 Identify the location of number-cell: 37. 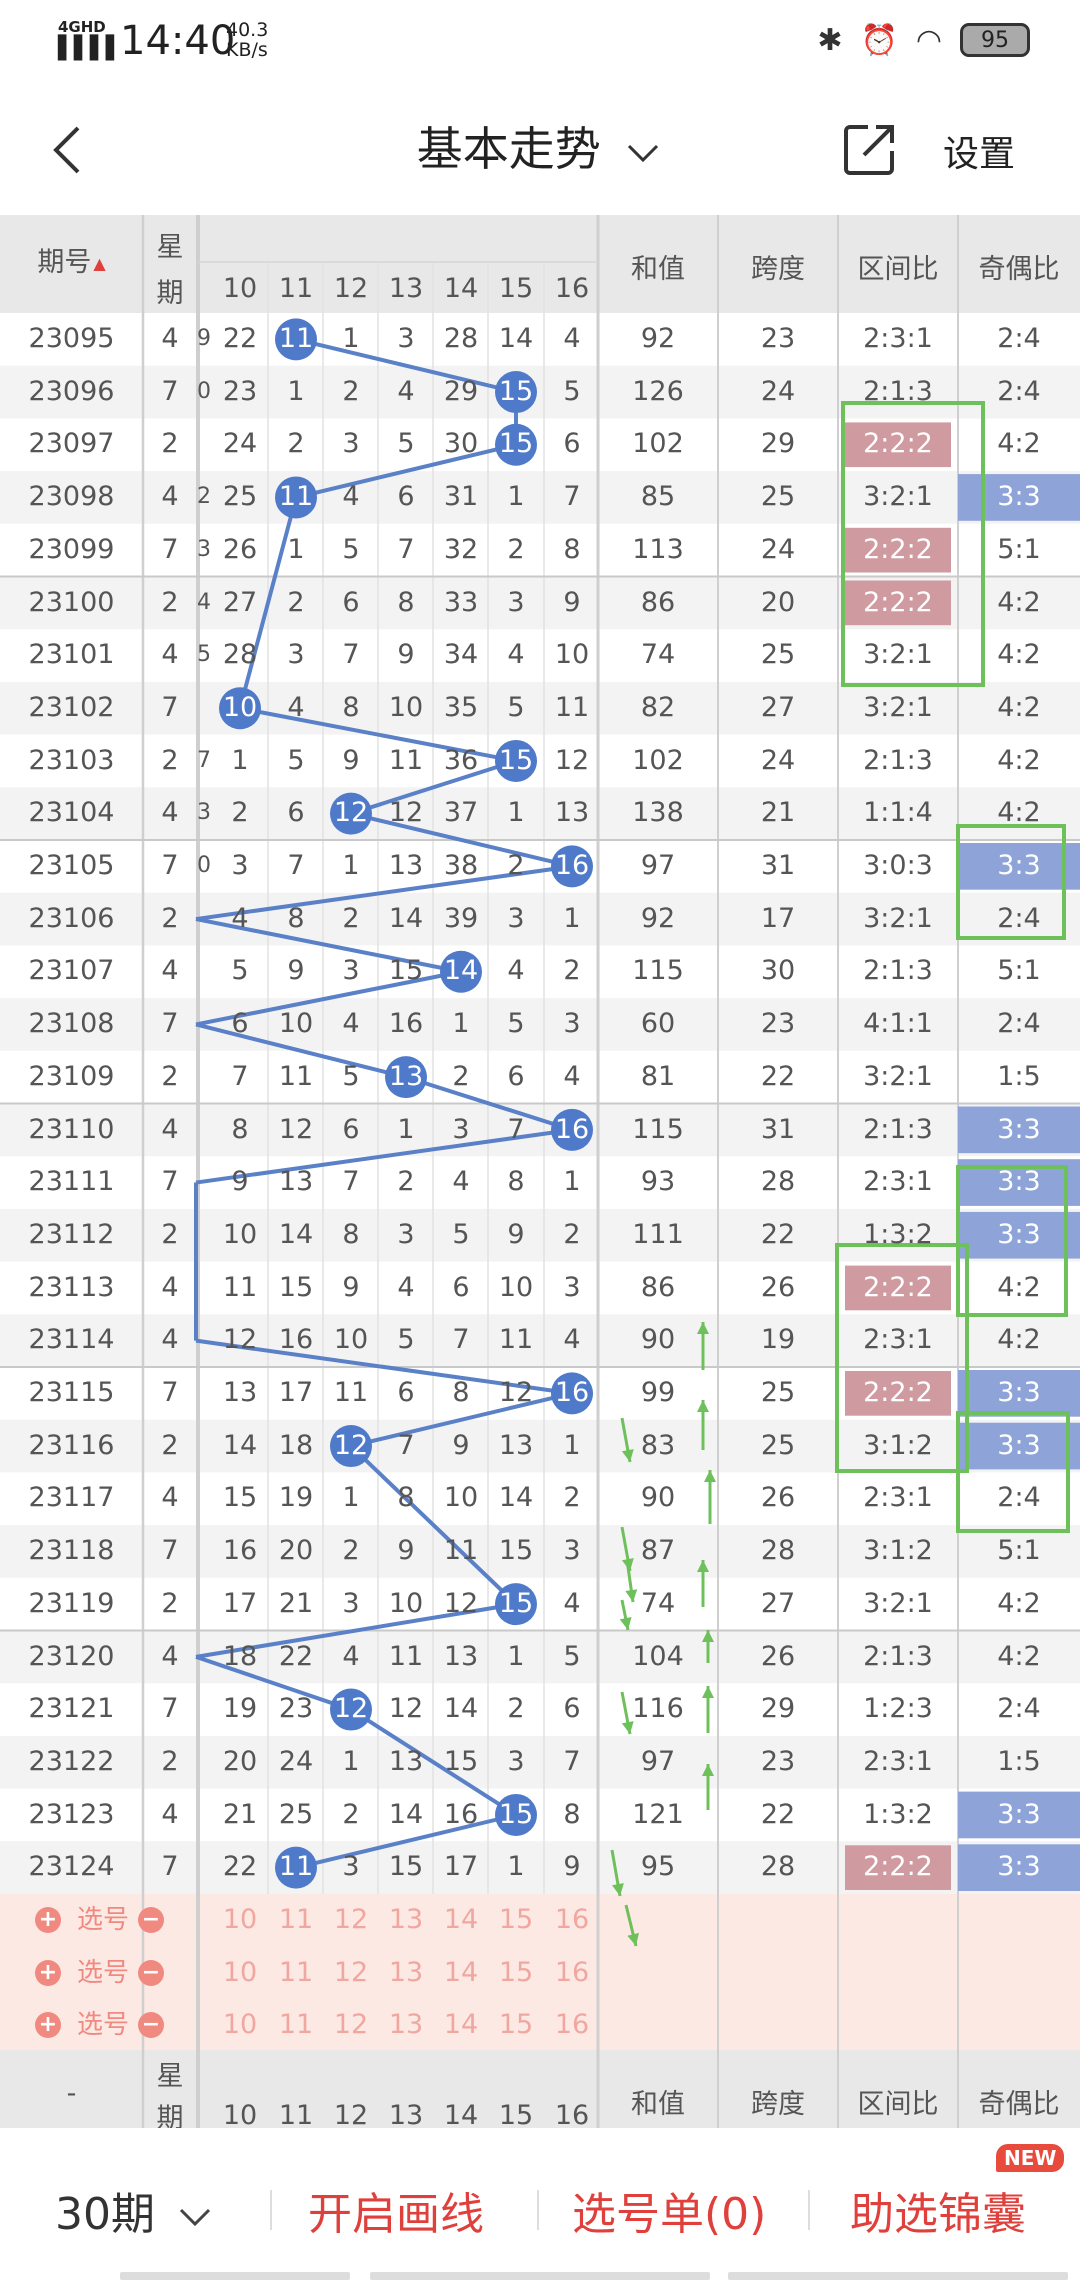
(461, 813).